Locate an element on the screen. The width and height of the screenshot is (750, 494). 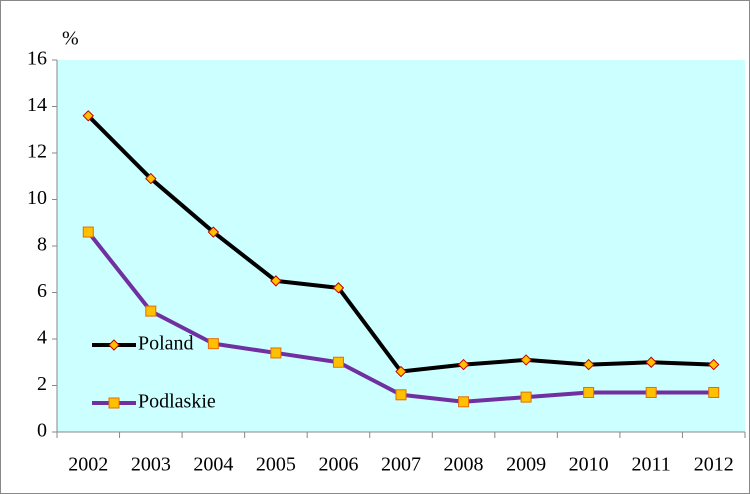
y-tick-label: 16 is located at coordinates (37, 59).